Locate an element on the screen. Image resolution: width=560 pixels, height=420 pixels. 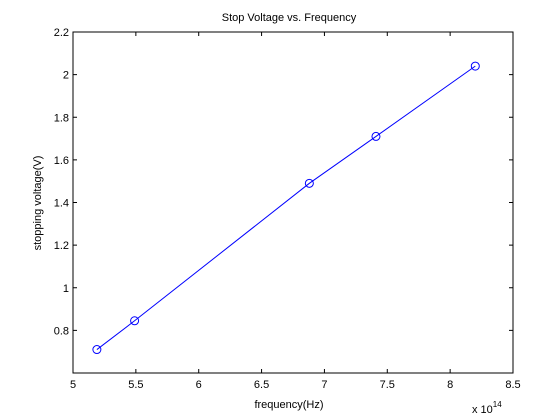
y-tick-label: 0.8 is located at coordinates (61, 331).